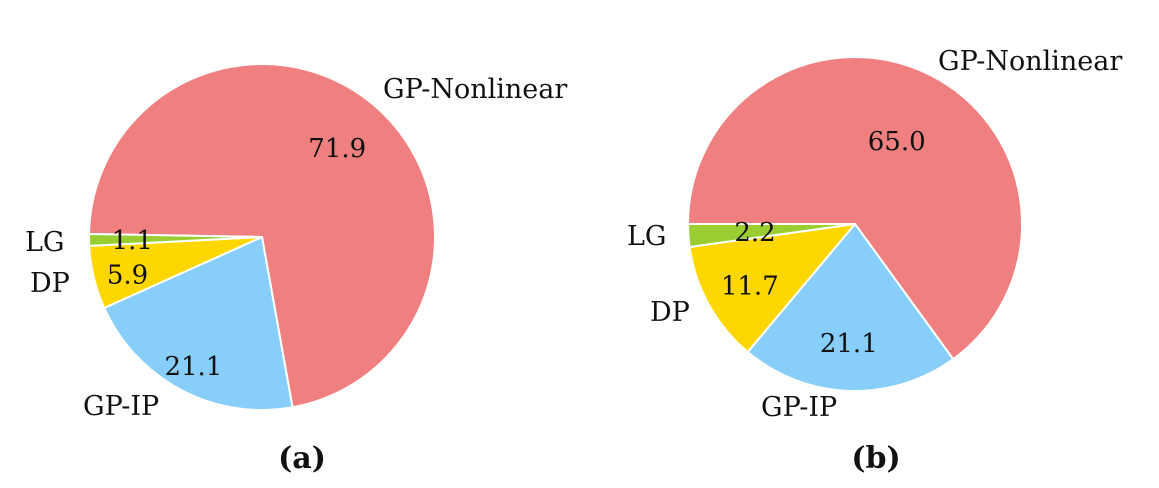  I want to click on slice-label-lg-a: LG, so click(45, 242).